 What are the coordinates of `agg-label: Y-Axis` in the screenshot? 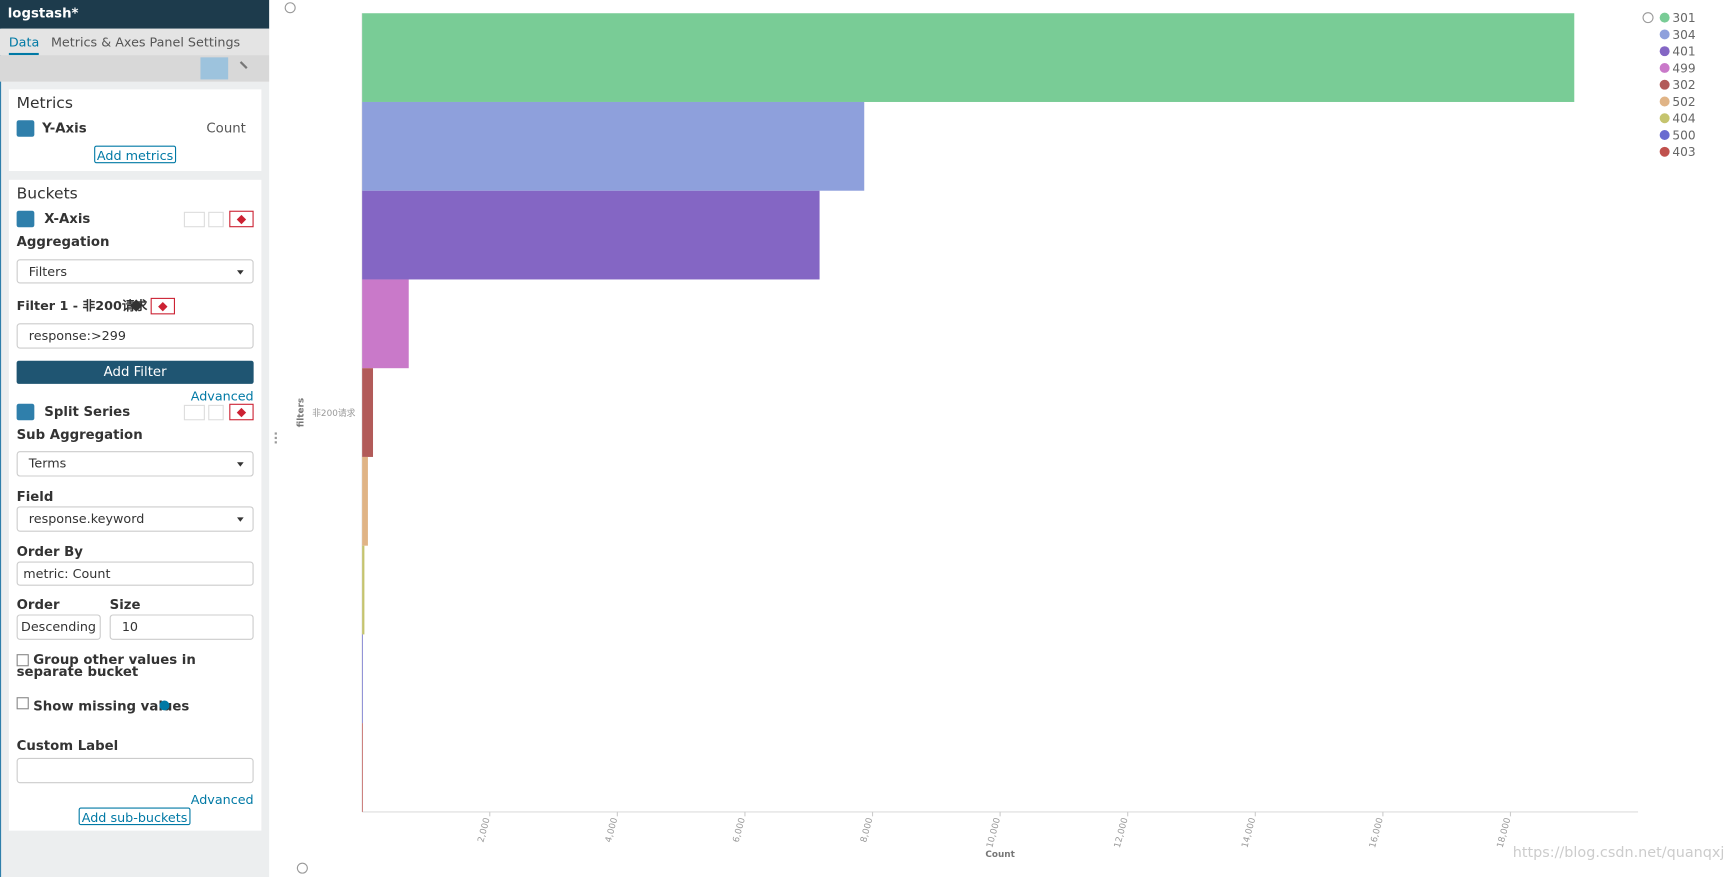 It's located at (64, 128).